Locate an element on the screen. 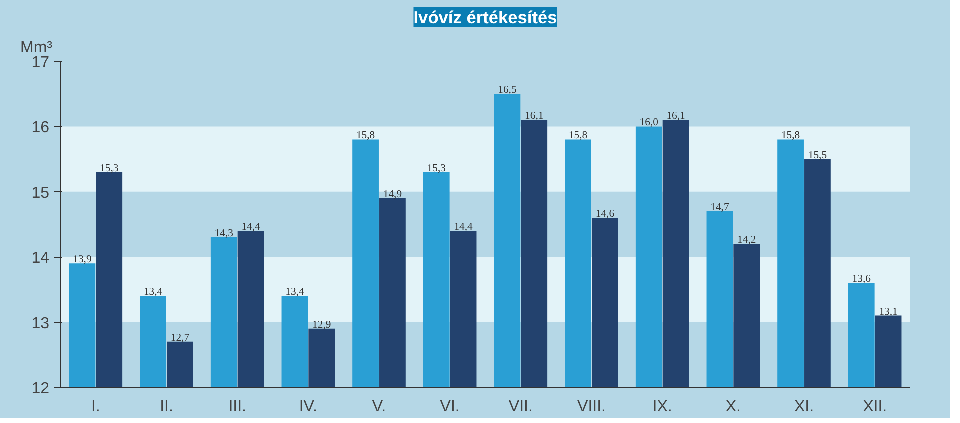  y-tick-label: 17 is located at coordinates (41, 63).